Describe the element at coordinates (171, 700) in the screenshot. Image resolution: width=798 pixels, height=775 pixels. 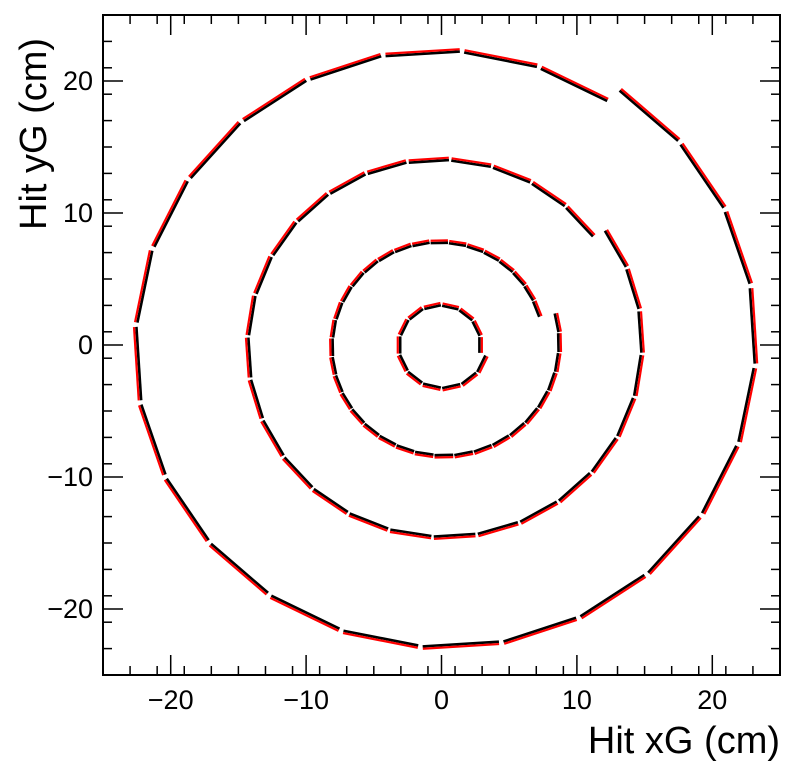
I see `x-tick-label: −20` at that location.